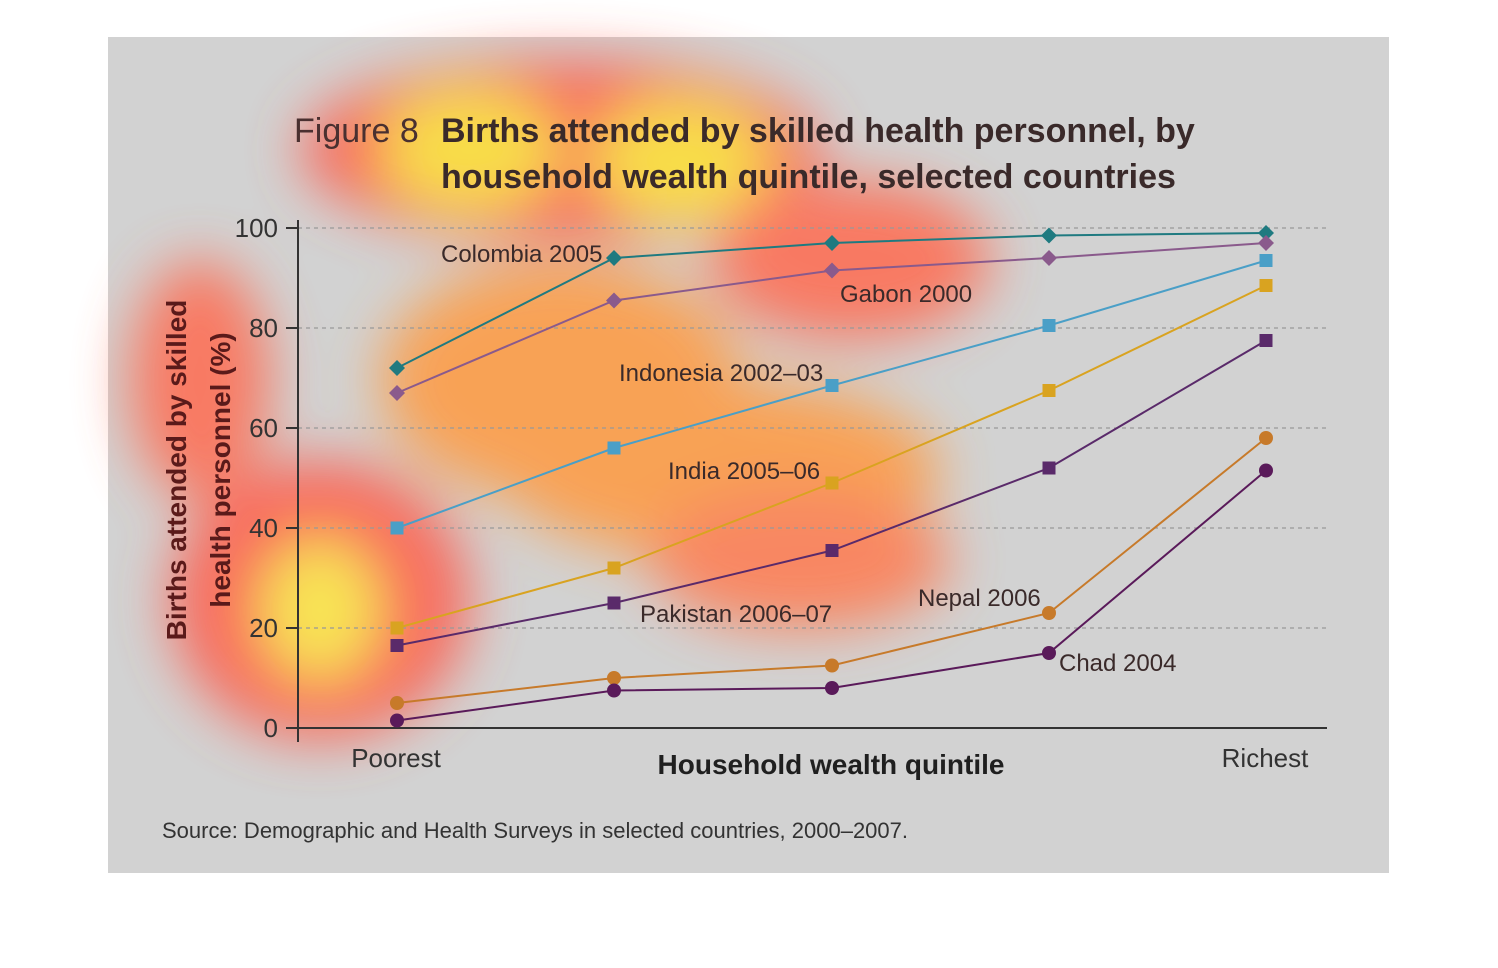  Describe the element at coordinates (396, 758) in the screenshot. I see `x-tick-poorest: Poorest` at that location.